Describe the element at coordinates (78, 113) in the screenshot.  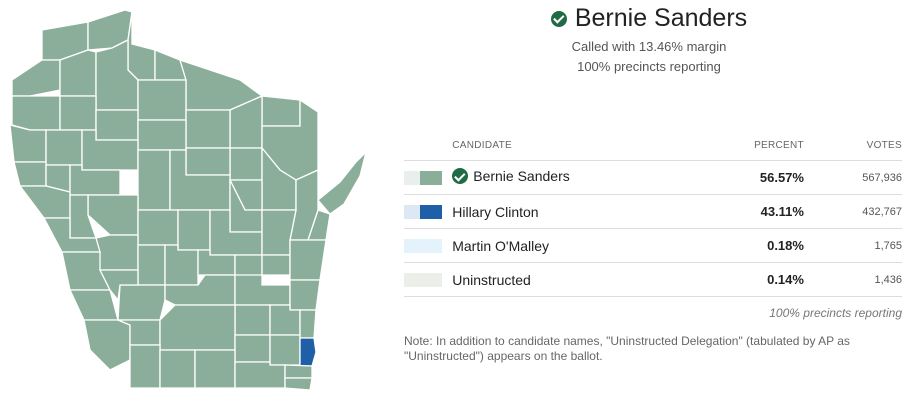
I see `county-barron` at that location.